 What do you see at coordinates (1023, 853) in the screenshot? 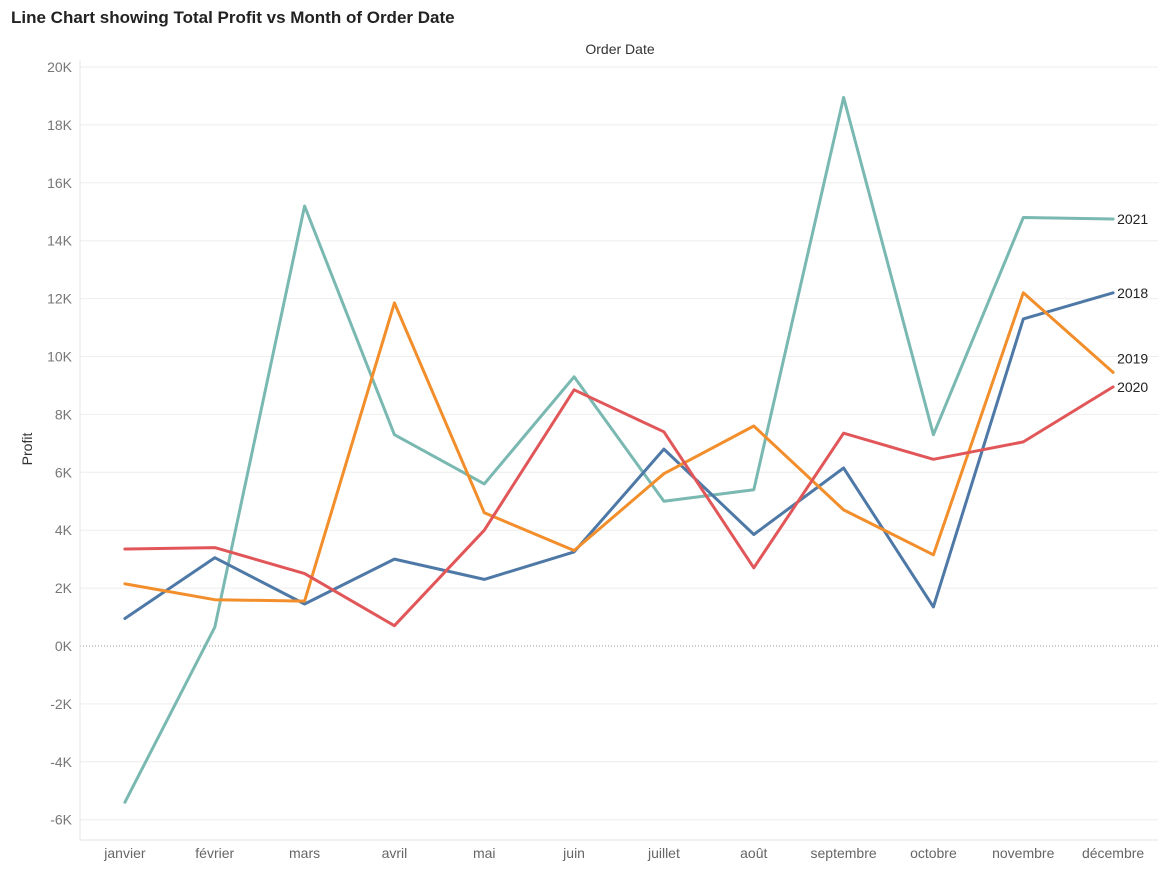
I see `x-tick-label: novembre` at bounding box center [1023, 853].